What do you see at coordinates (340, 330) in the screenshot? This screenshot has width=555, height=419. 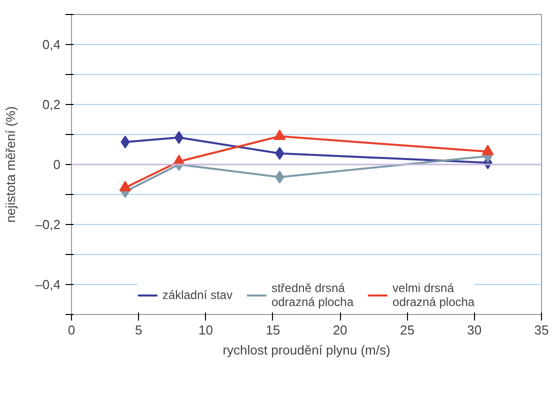 I see `x-tick-label: 20` at bounding box center [340, 330].